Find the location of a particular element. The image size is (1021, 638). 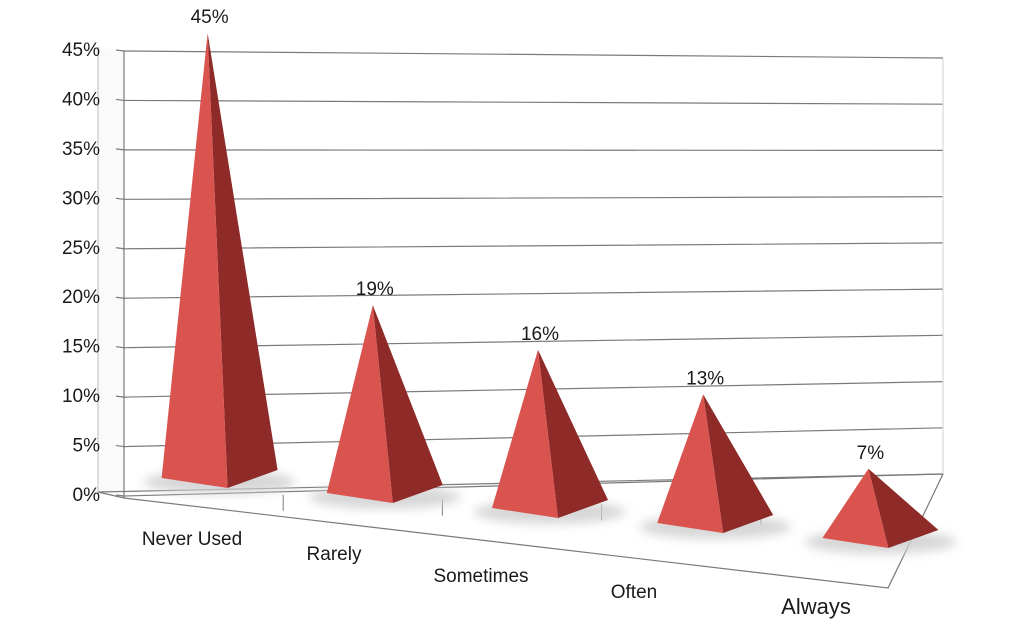

category-label: Always is located at coordinates (816, 606).